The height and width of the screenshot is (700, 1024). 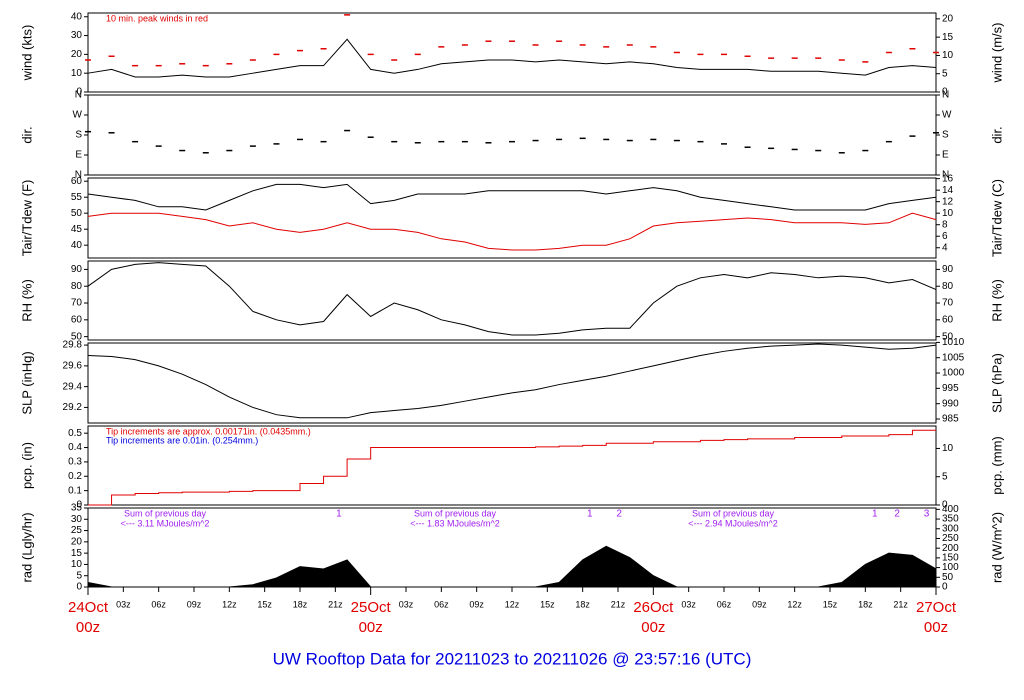 I want to click on y2-tick-label: E, so click(x=945, y=155).